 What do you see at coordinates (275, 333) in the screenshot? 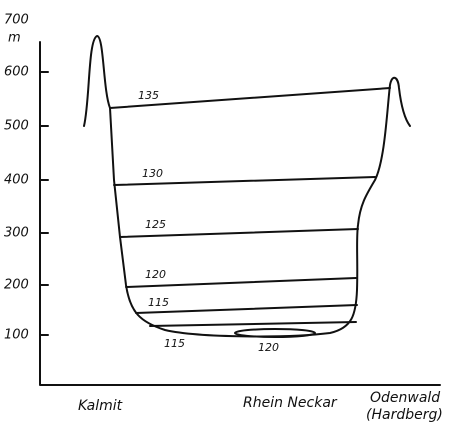
I see `basin-lens` at bounding box center [275, 333].